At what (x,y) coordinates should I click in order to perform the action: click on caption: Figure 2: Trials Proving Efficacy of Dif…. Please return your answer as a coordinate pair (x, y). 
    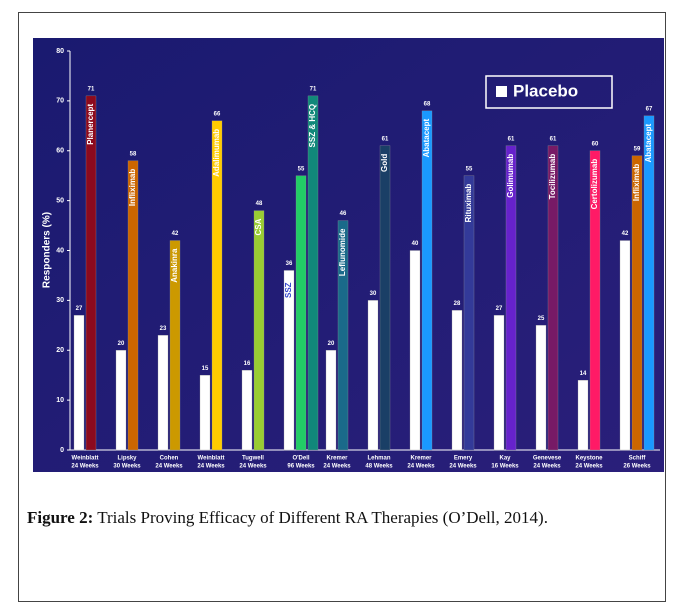
    Looking at the image, I should click on (342, 518).